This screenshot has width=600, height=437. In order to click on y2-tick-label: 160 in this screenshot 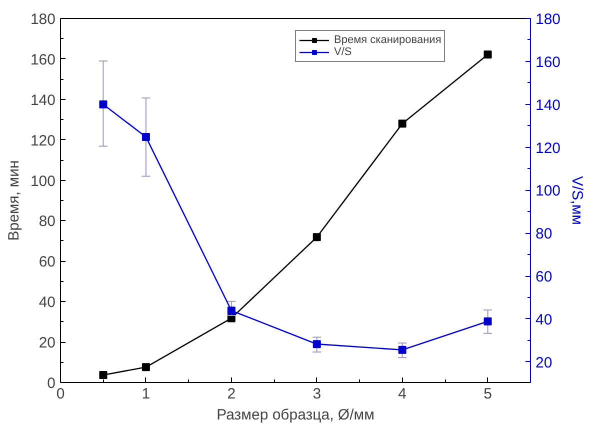, I will do `click(548, 62)`.